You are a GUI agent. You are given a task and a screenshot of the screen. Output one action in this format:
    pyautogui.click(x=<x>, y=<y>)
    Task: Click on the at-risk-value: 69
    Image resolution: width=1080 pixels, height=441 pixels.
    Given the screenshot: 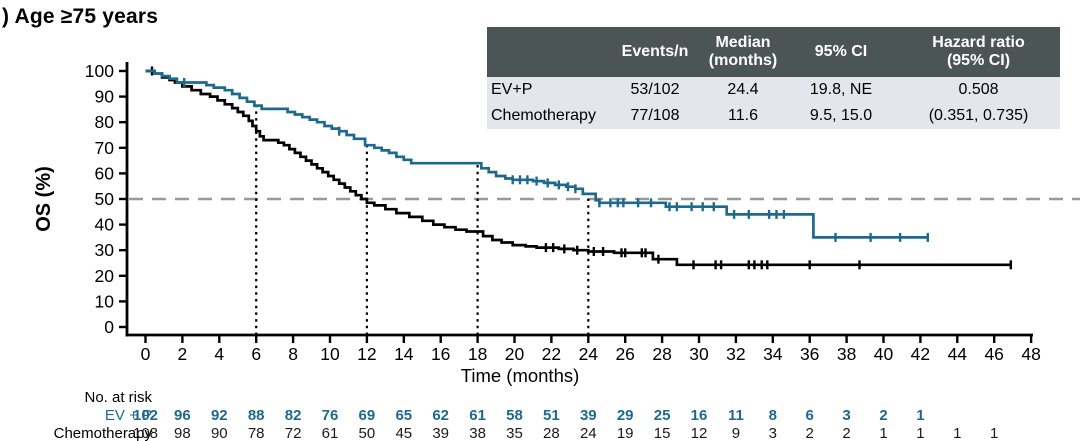 What is the action you would take?
    pyautogui.click(x=367, y=415)
    